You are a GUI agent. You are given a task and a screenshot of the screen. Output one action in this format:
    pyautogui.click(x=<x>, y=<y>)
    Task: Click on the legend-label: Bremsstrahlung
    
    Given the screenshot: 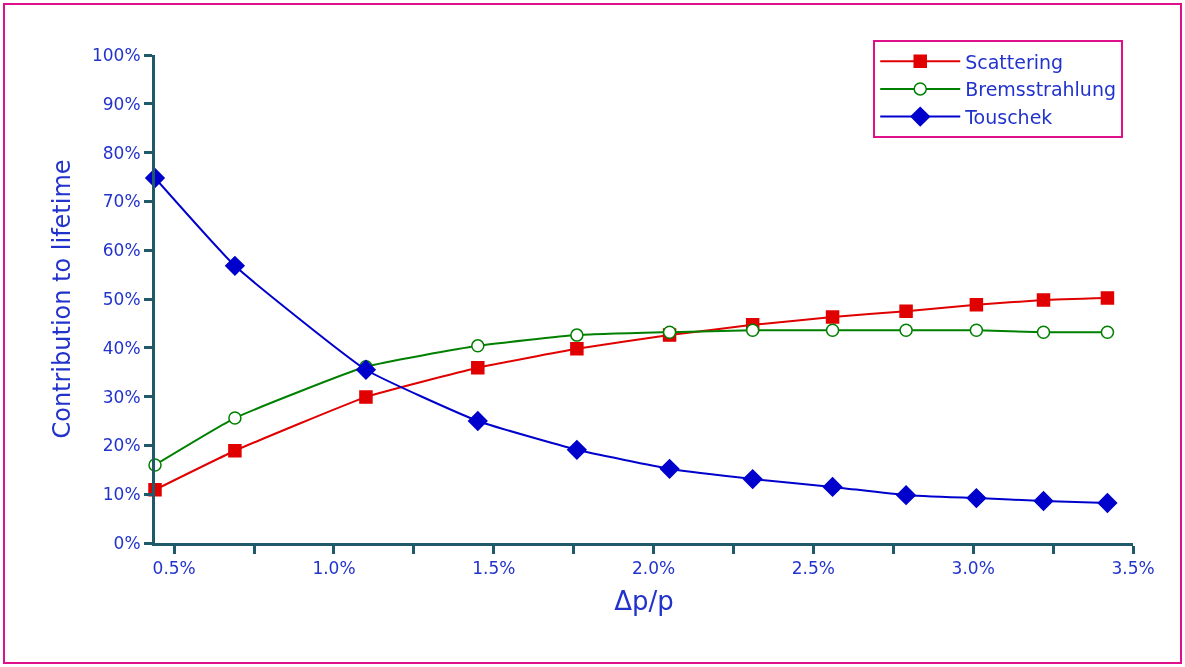 What is the action you would take?
    pyautogui.click(x=1041, y=89)
    